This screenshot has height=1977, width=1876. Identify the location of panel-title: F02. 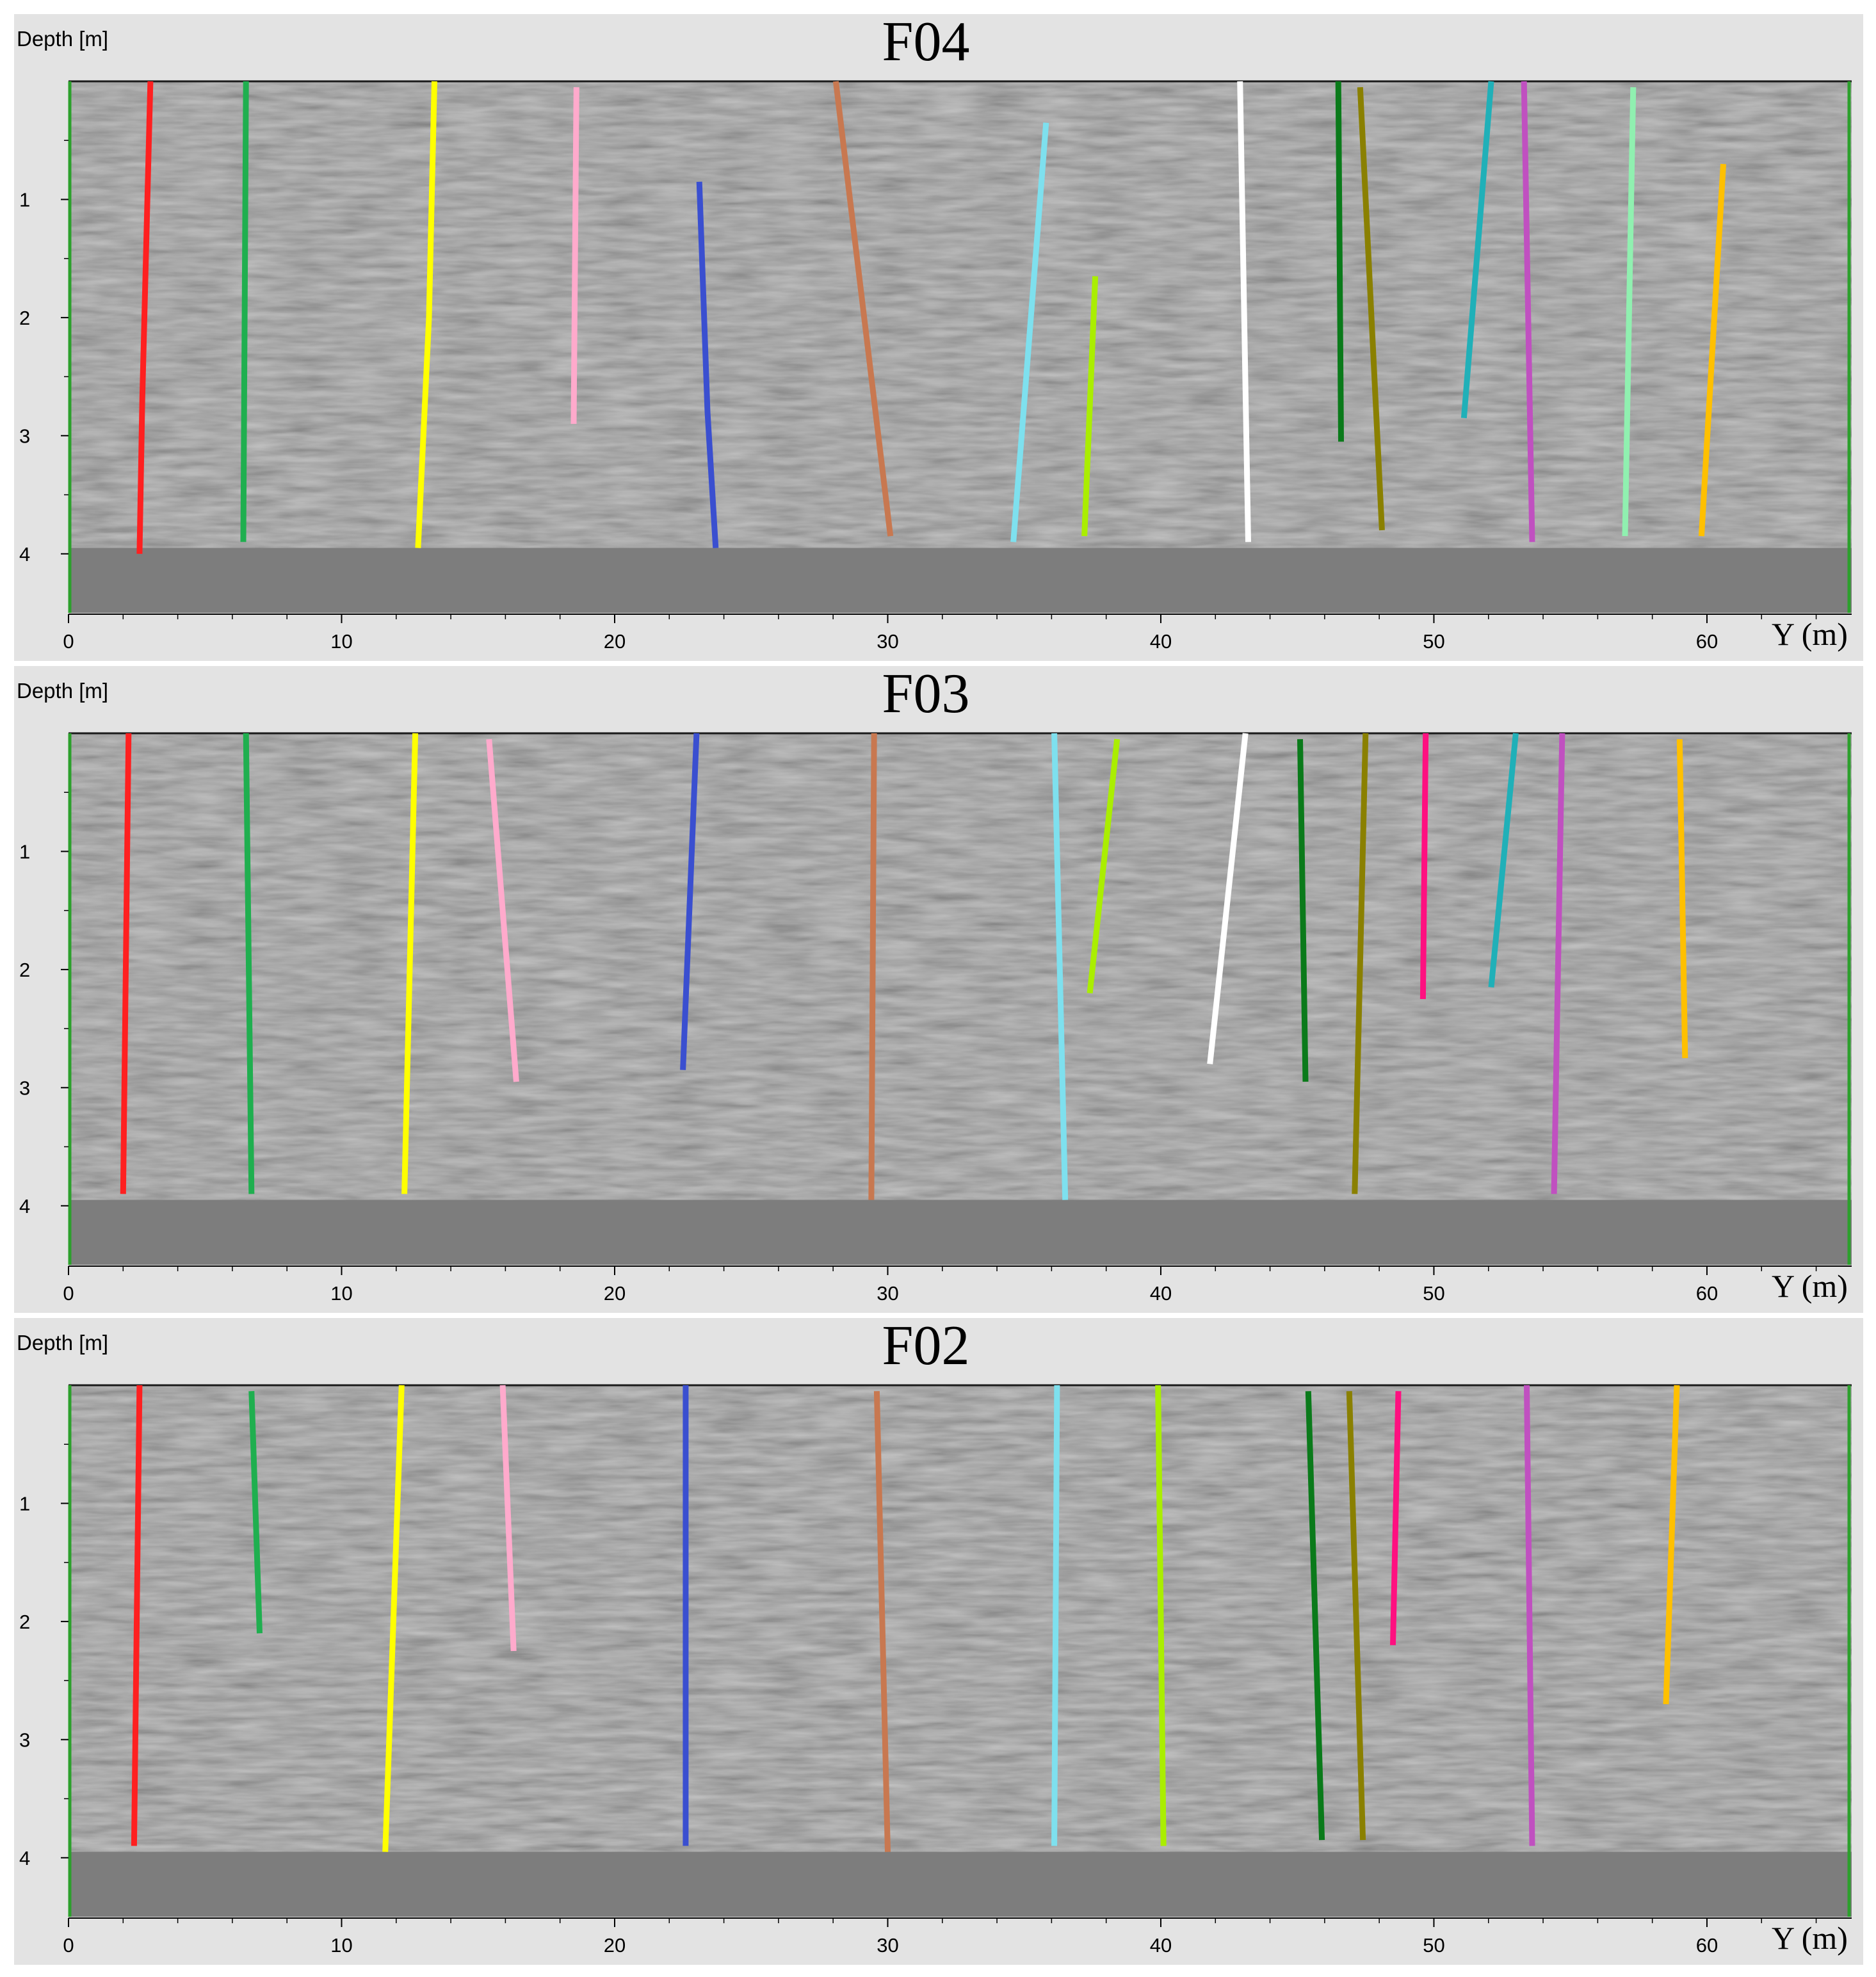
(926, 1347).